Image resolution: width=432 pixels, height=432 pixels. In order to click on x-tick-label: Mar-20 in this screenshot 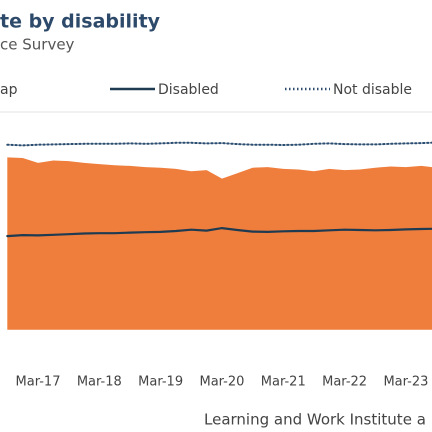, I will do `click(221, 382)`.